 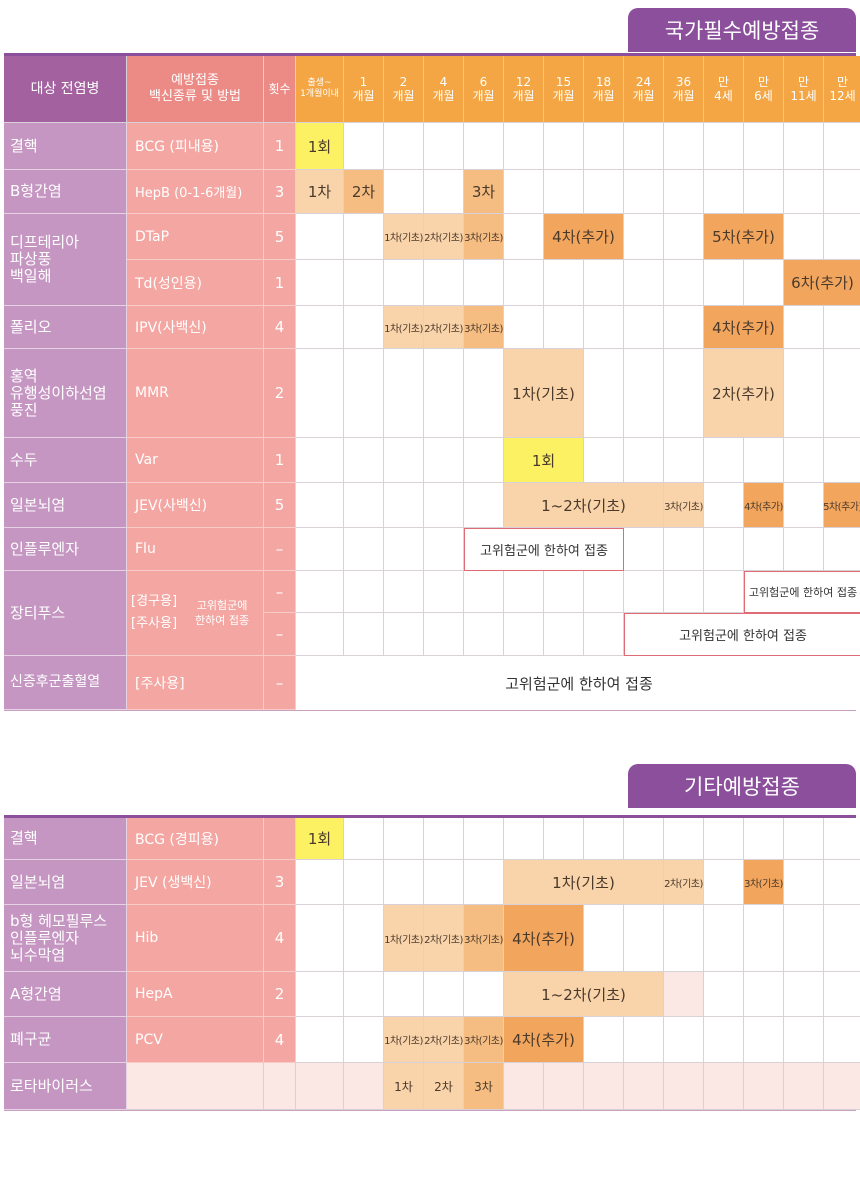 What do you see at coordinates (65, 882) in the screenshot?
I see `other-disease-japanese-encephalitis: 일본뇌염` at bounding box center [65, 882].